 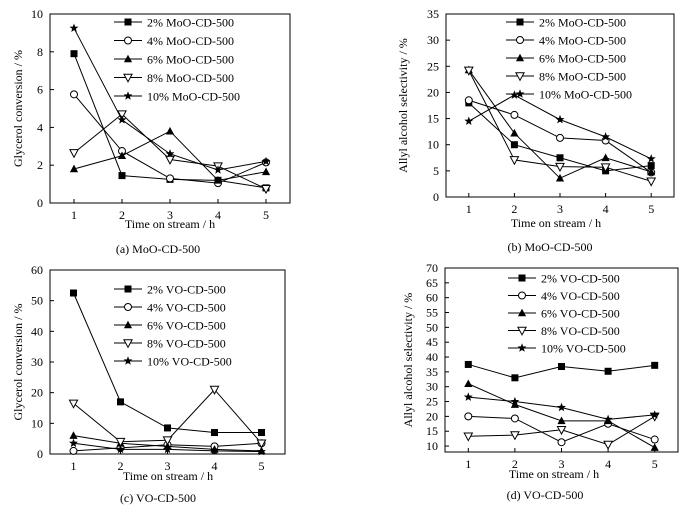 I want to click on y-tick-label: 60, so click(x=432, y=298).